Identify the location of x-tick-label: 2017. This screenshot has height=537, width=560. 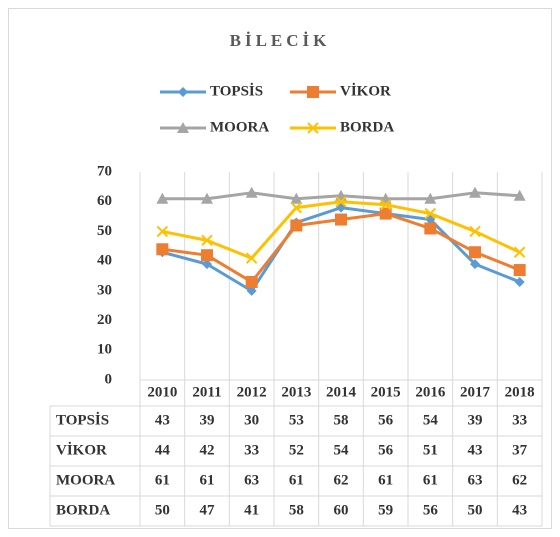
(475, 392).